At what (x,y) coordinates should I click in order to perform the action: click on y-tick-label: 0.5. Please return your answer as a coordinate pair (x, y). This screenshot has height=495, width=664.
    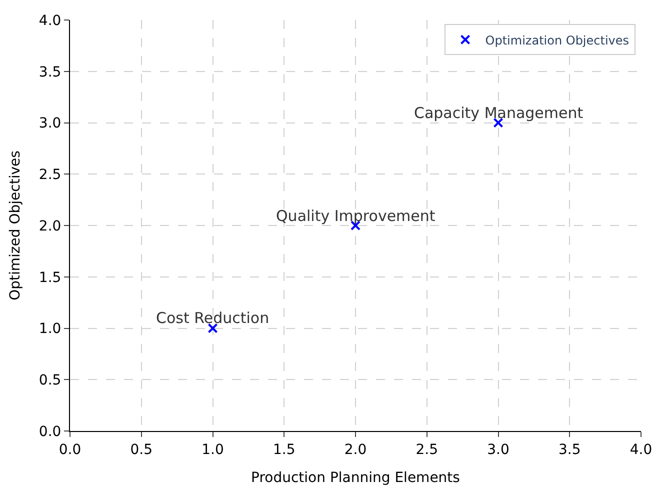
    Looking at the image, I should click on (50, 380).